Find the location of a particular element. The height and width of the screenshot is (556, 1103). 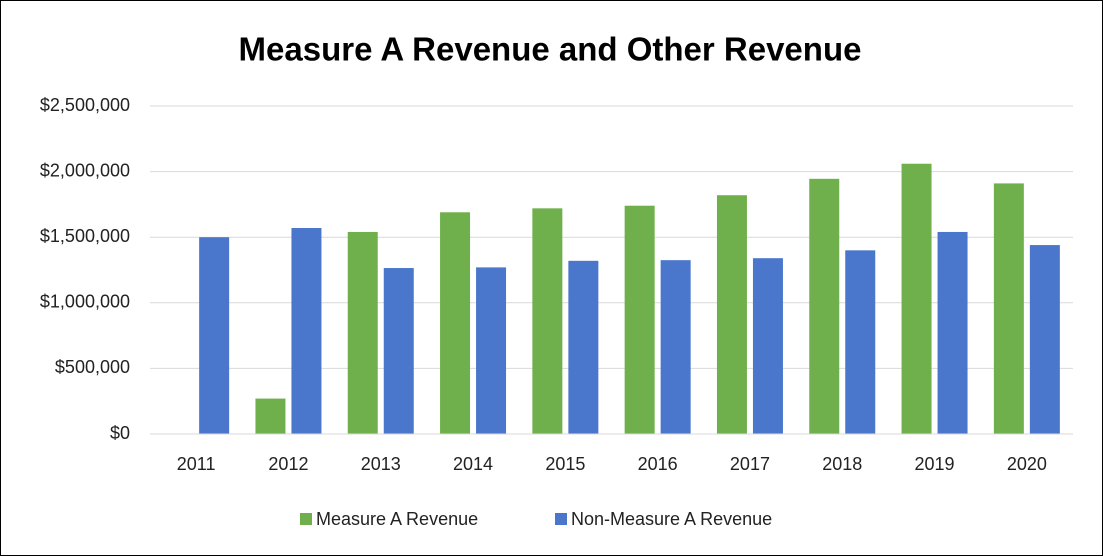

x-tick-label: 2018 is located at coordinates (842, 464).